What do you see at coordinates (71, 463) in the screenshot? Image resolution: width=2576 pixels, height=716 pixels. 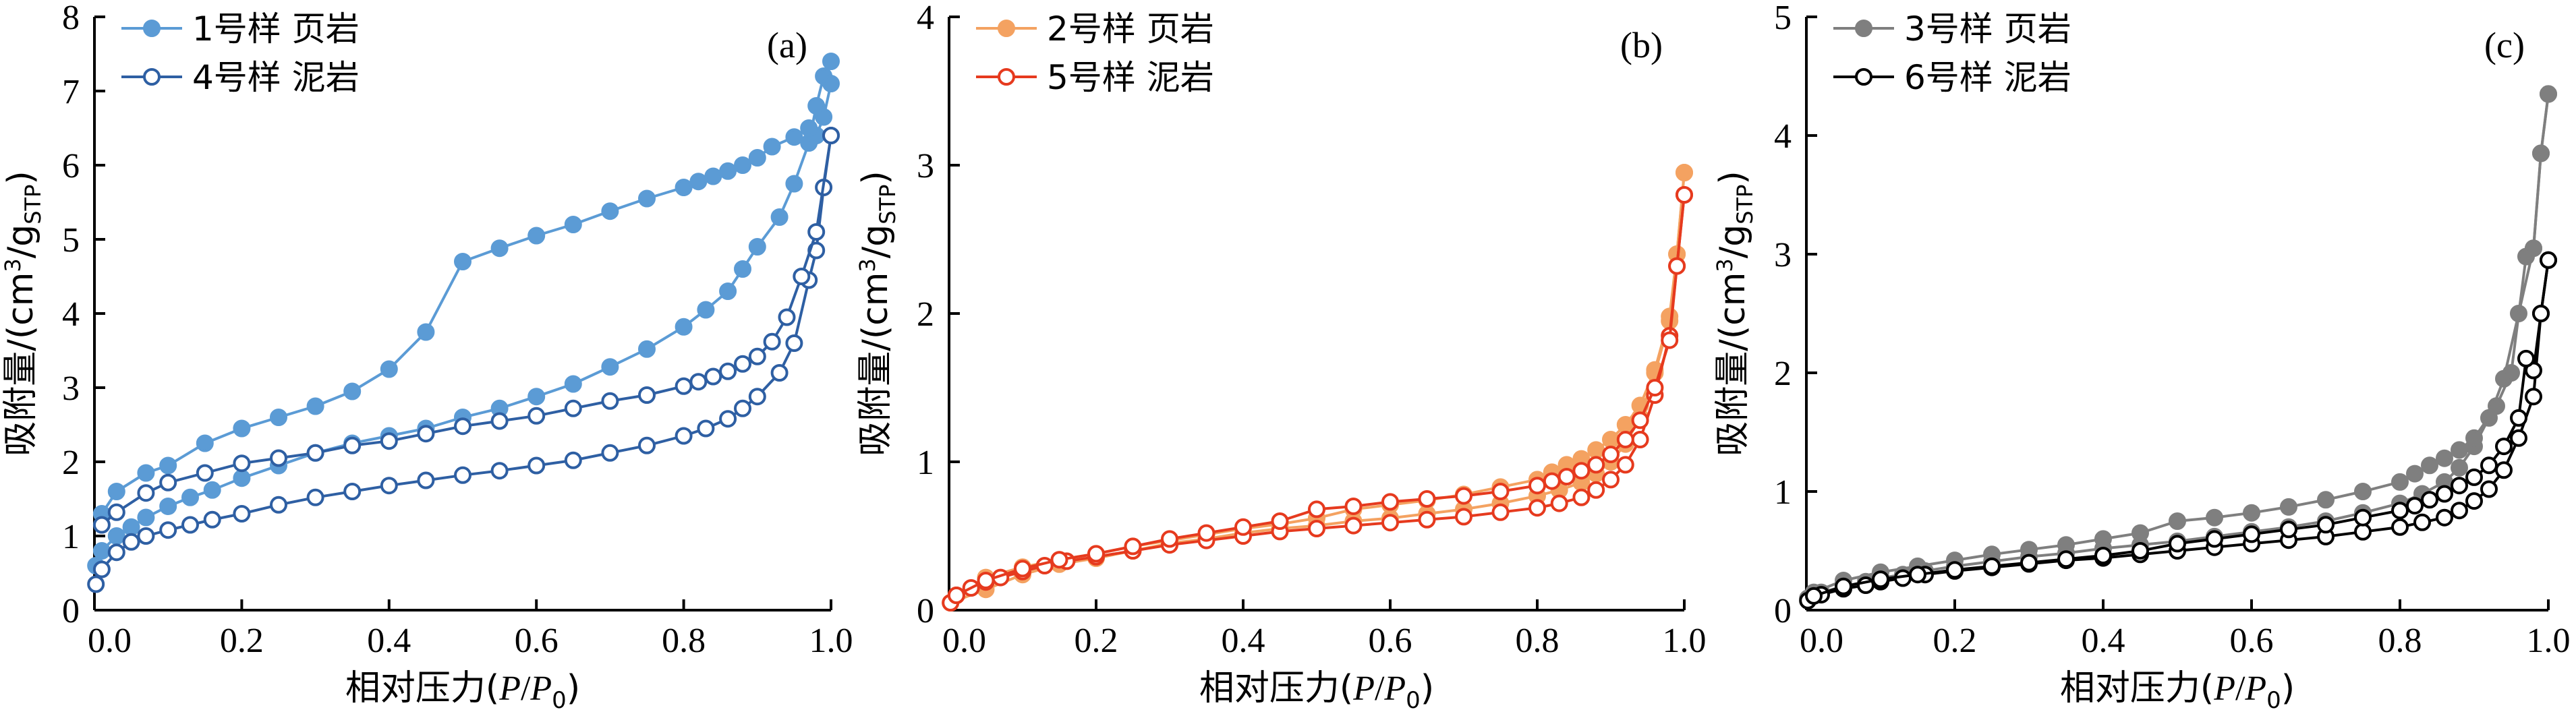 I see `y-tick-label: 2` at bounding box center [71, 463].